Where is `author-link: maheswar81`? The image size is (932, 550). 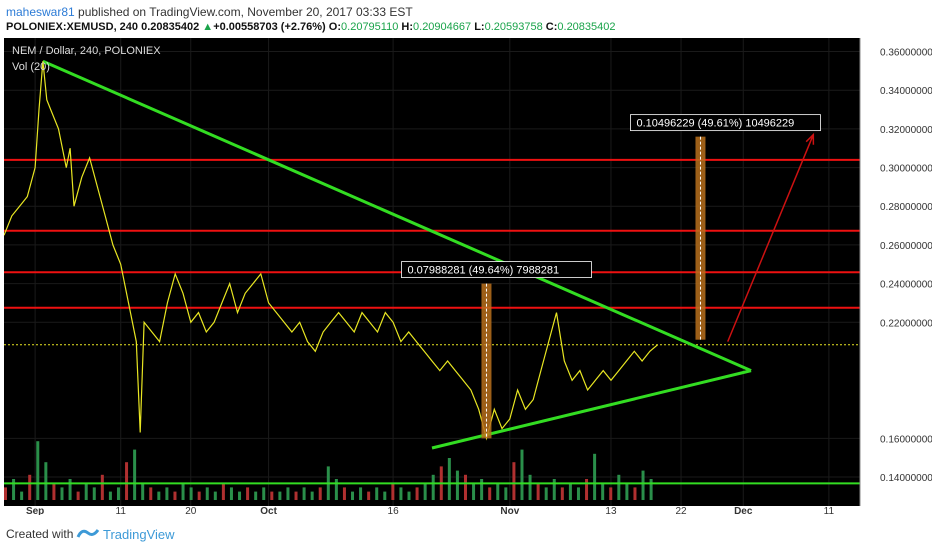
author-link: maheswar81 is located at coordinates (40, 12).